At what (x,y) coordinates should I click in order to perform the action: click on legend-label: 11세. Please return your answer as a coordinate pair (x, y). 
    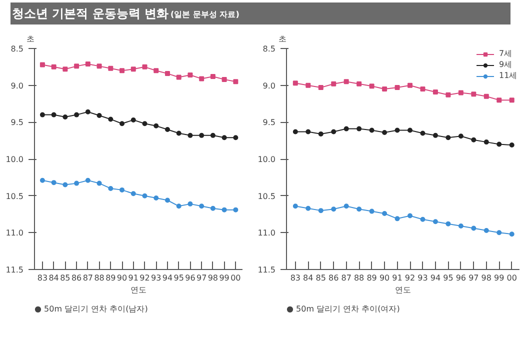
    Looking at the image, I should click on (508, 75).